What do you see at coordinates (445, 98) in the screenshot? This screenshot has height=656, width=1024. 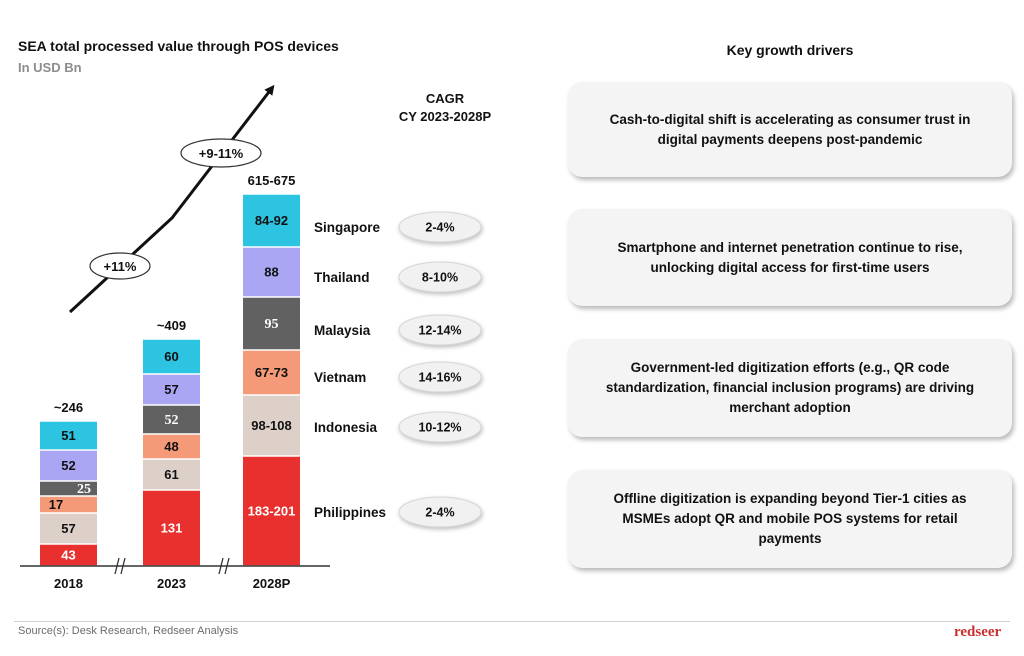 I see `cagr-header-line1: CAGR` at bounding box center [445, 98].